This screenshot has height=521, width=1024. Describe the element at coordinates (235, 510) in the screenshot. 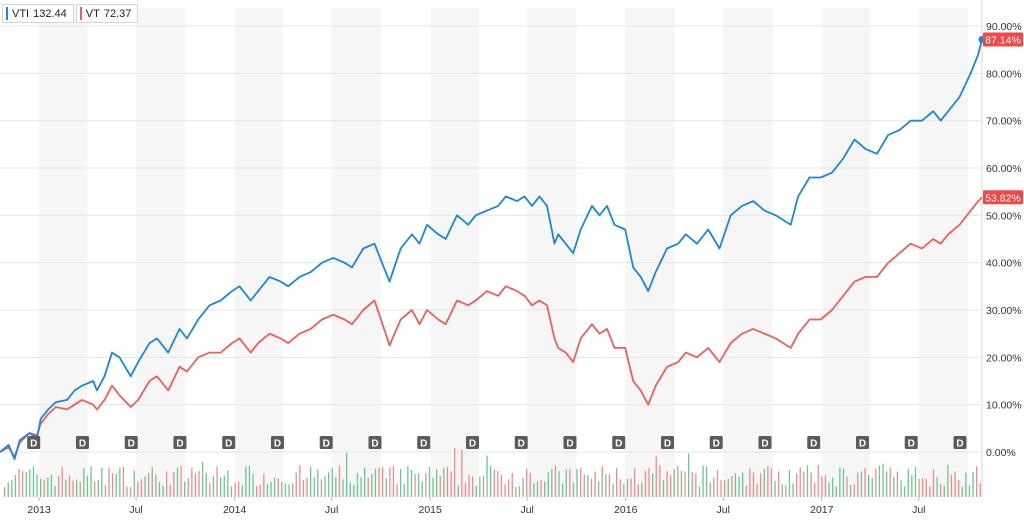

I see `x-tick-label: 2014` at that location.